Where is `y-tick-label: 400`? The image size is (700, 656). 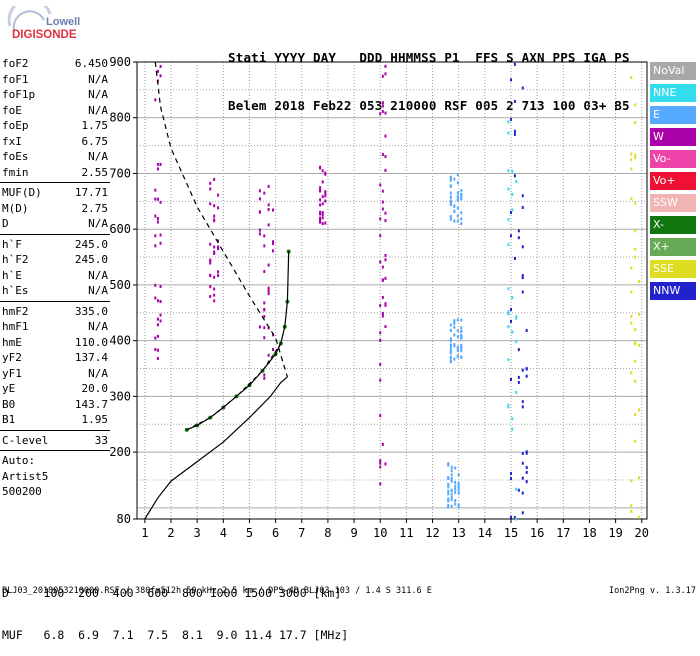
y-tick-label: 400 is located at coordinates (120, 341).